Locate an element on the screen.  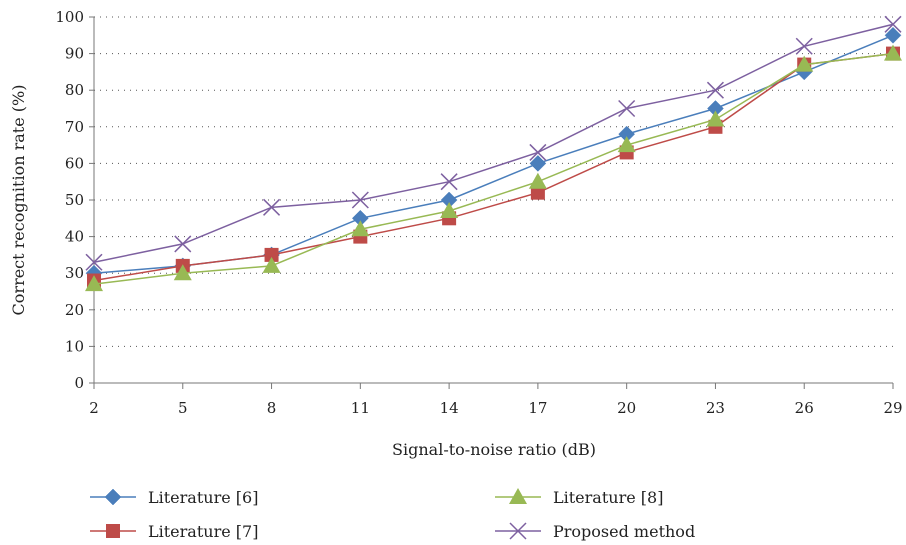
y-tick-label: 30 is located at coordinates (74, 273).